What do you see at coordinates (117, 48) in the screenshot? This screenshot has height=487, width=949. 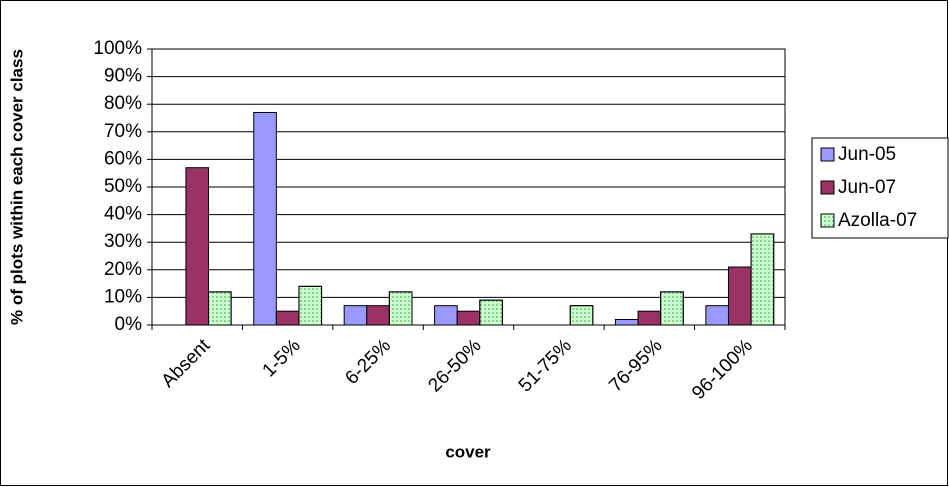 I see `y-tick-label: 100%` at bounding box center [117, 48].